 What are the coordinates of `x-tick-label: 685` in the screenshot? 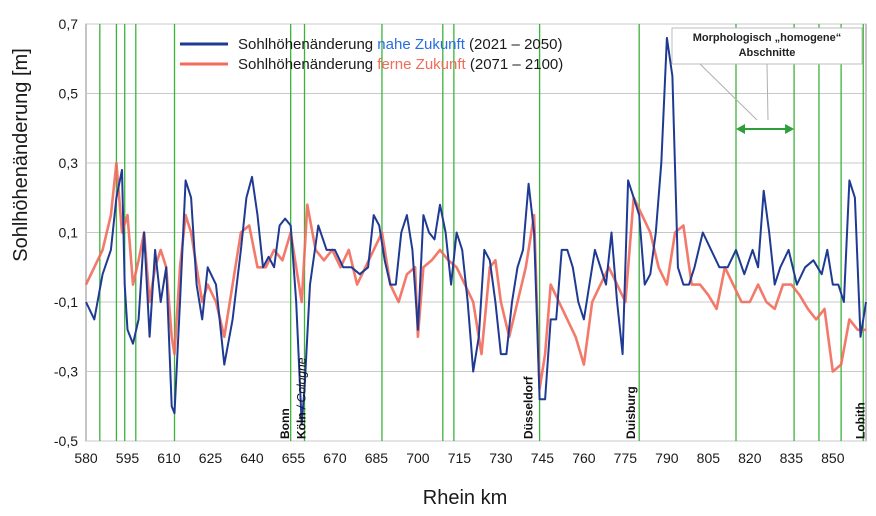 It's located at (377, 458).